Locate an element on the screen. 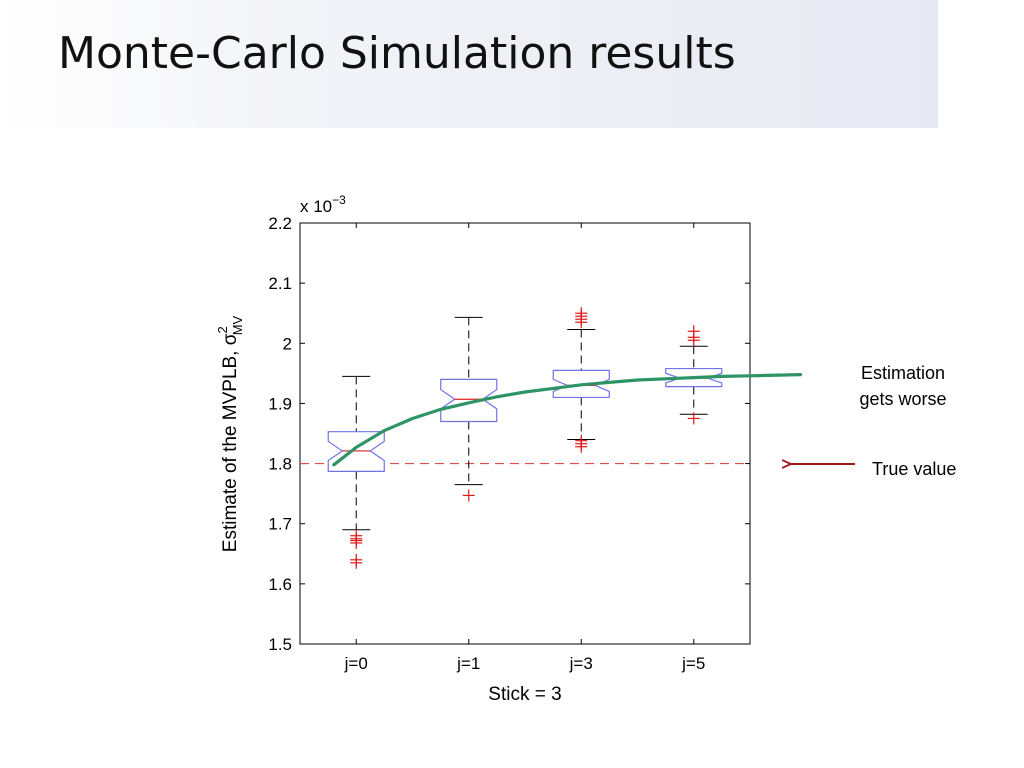  boxes-layer is located at coordinates (525, 438).